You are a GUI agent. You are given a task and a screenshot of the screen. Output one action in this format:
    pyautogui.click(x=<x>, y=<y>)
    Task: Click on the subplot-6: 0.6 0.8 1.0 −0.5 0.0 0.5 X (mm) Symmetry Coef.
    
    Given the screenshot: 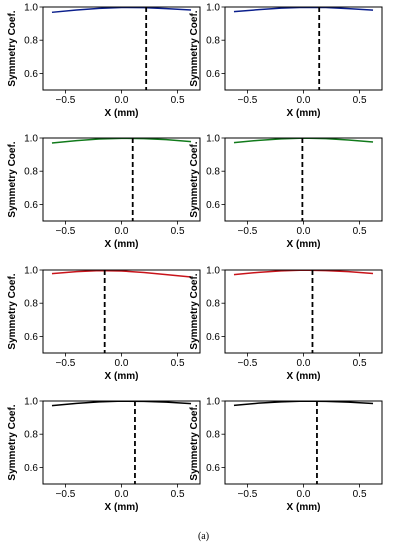 What is the action you would take?
    pyautogui.click(x=286, y=324)
    